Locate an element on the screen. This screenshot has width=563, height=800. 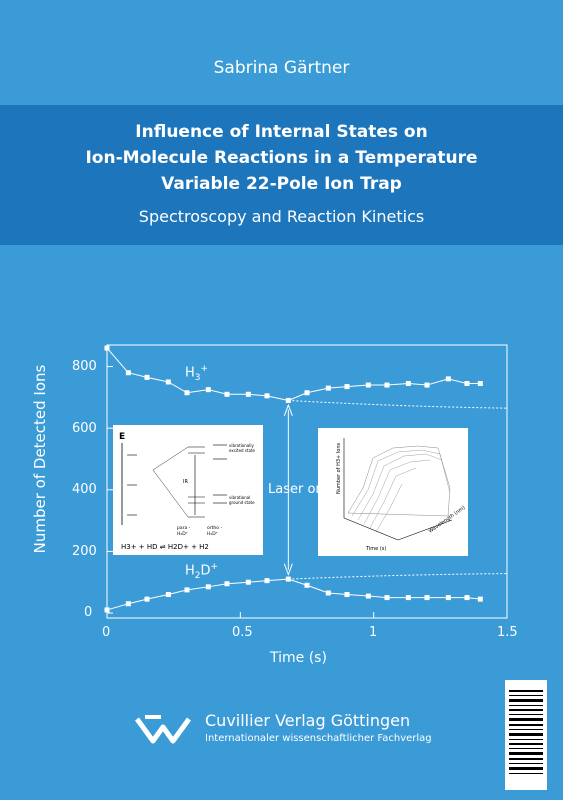
ground-state-label: vibrational is located at coordinates (239, 497).